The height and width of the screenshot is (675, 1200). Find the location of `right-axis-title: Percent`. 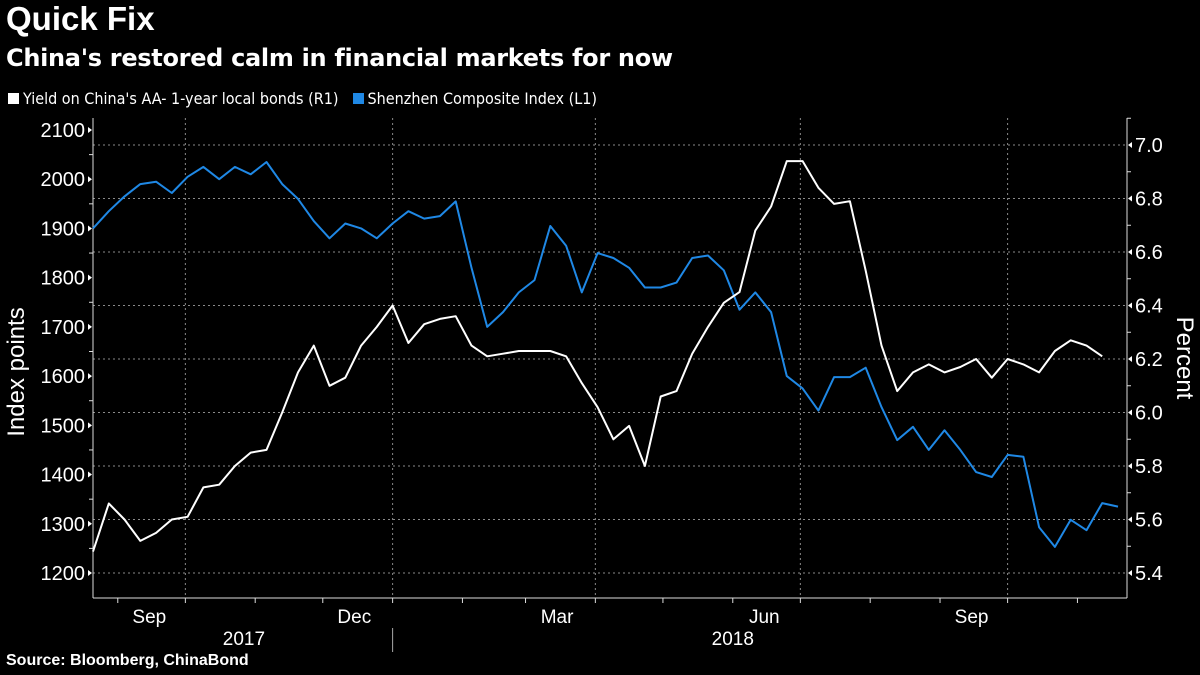

right-axis-title: Percent is located at coordinates (1184, 358).